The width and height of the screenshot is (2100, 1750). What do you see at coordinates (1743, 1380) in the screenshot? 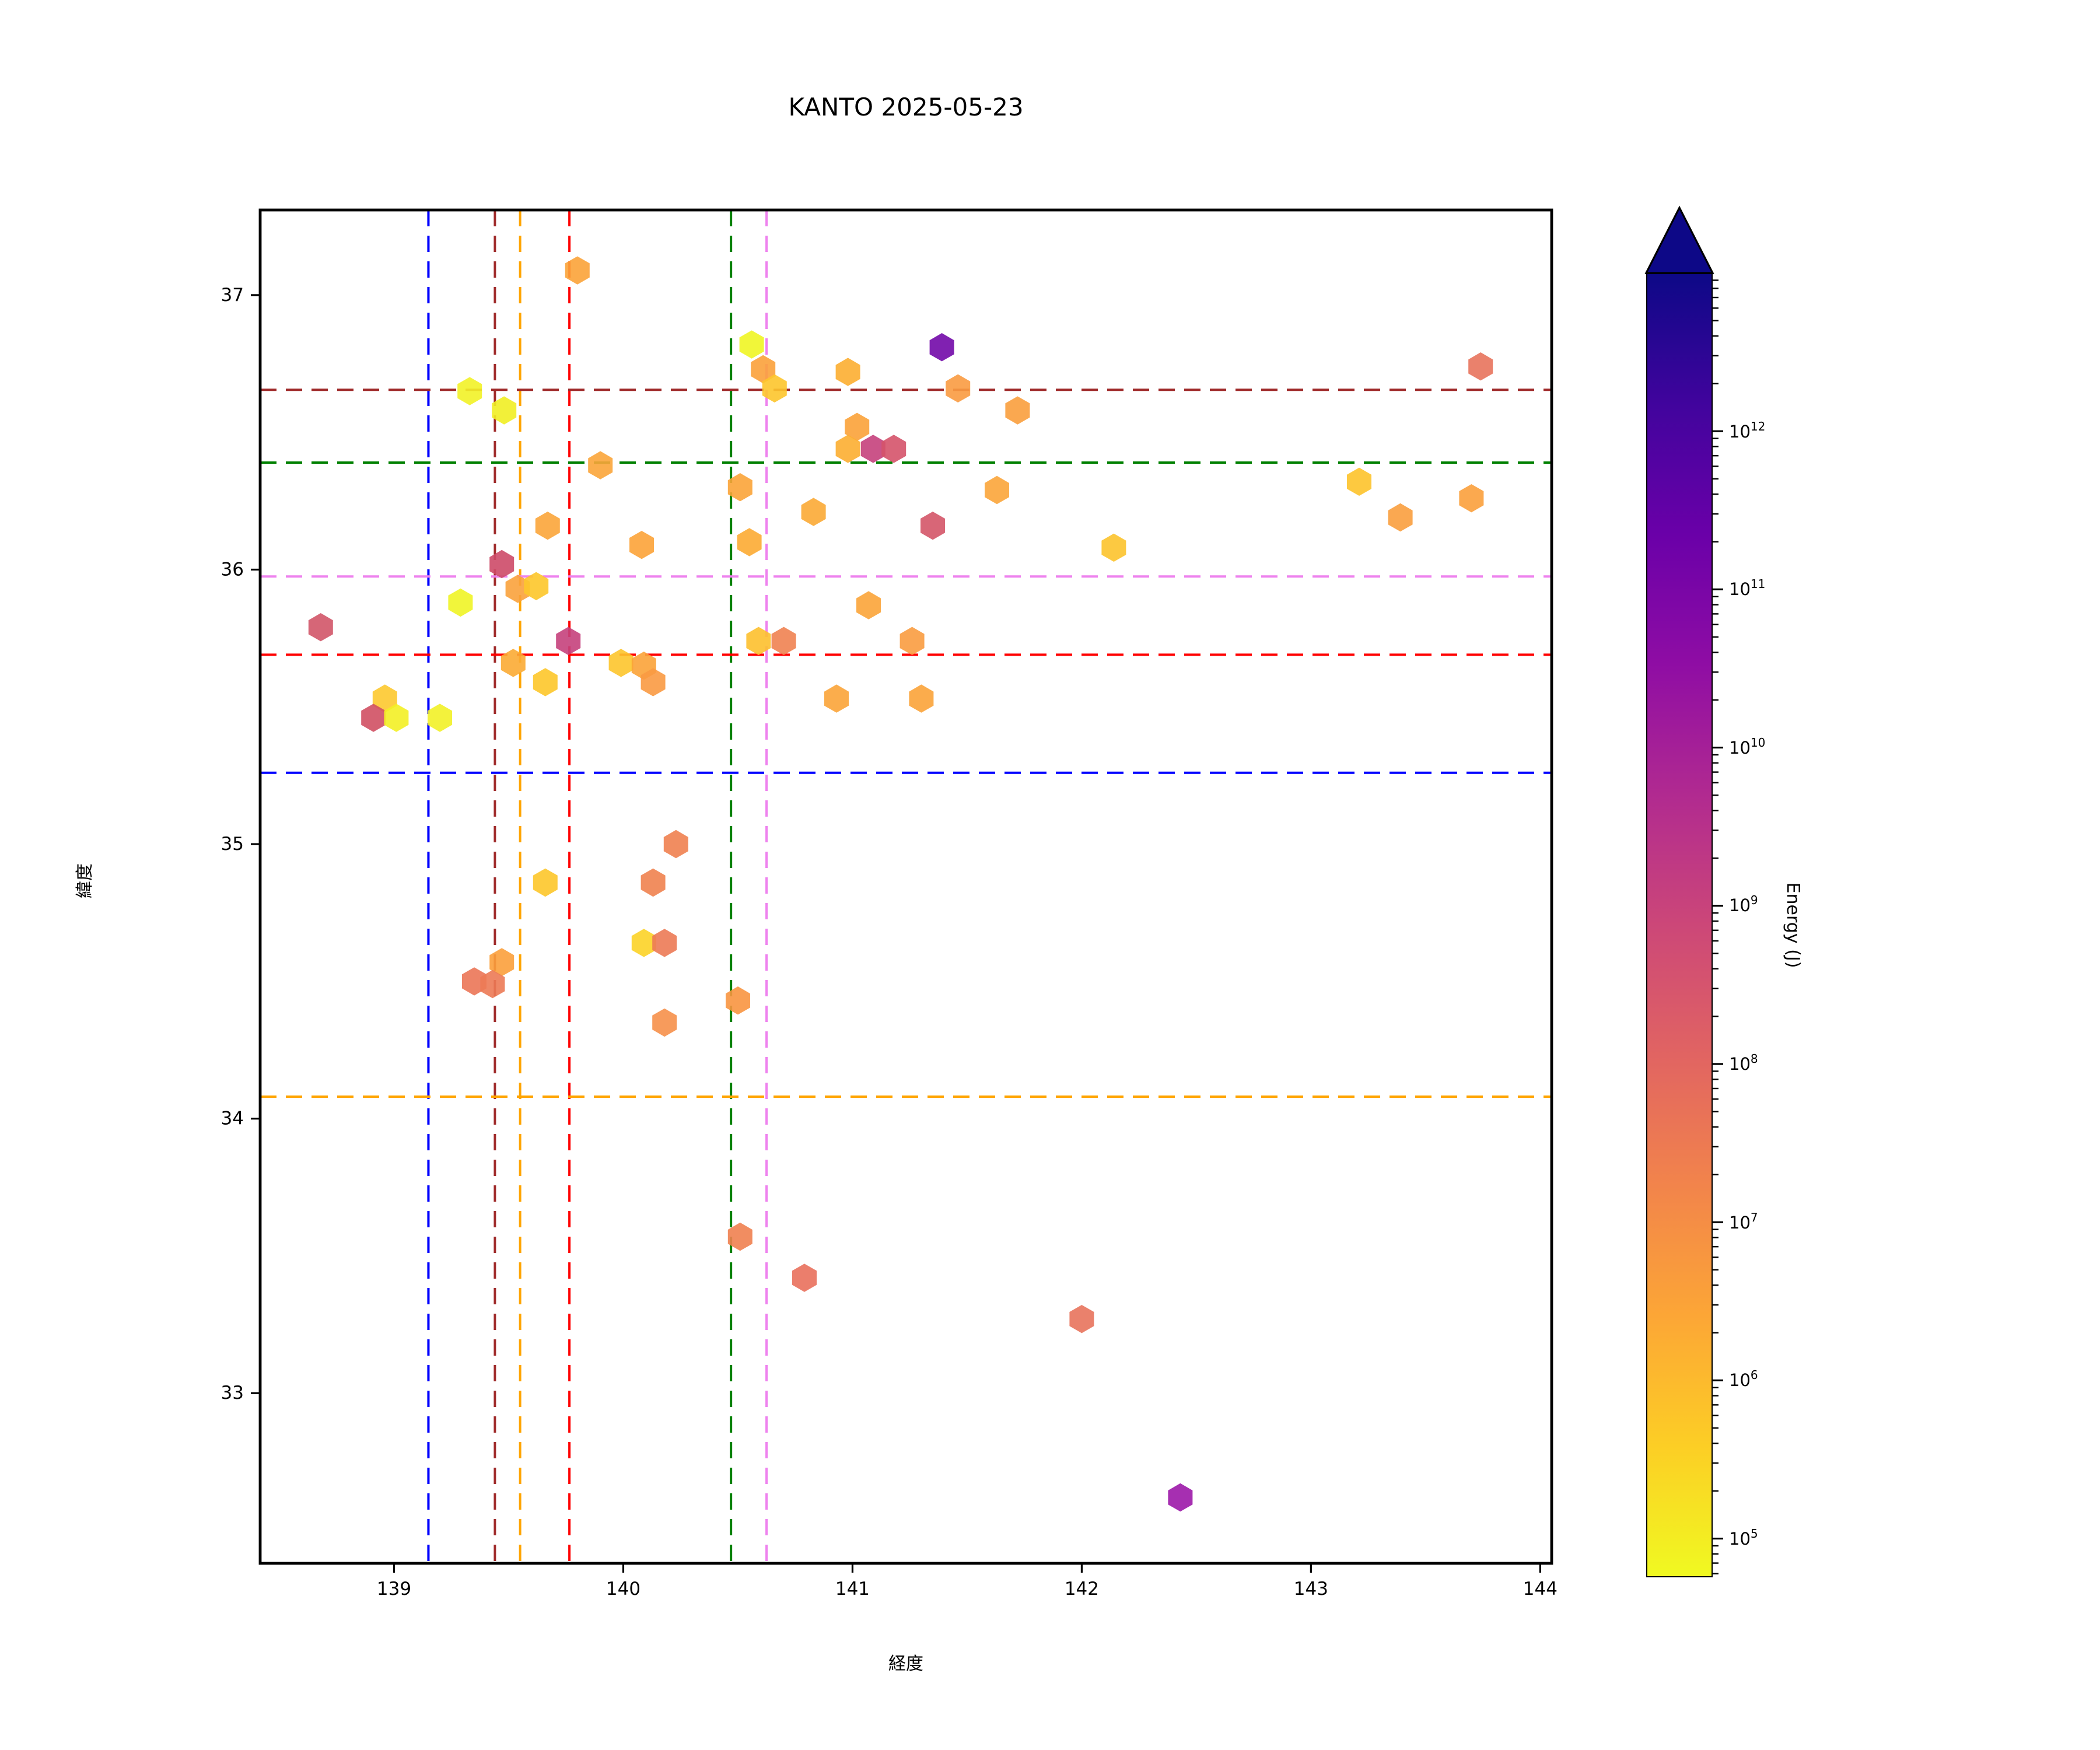
I see `colorbar-tick-label: 10⁶` at bounding box center [1743, 1380].